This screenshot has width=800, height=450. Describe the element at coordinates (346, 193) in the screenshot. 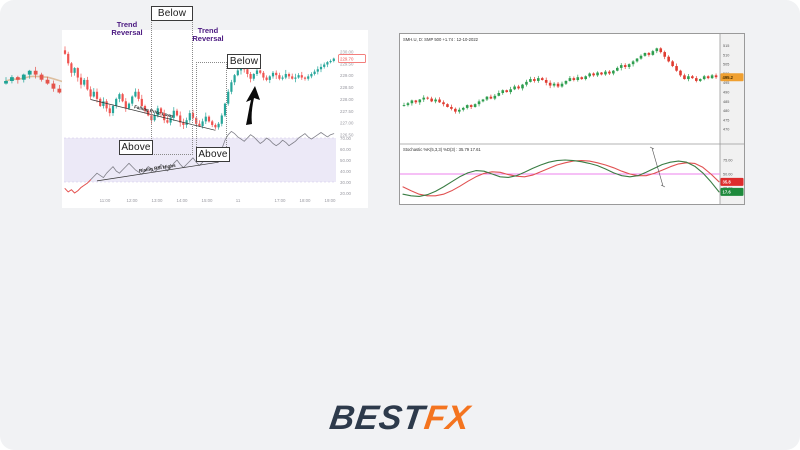

I see `svg-text: 20.00` at that location.